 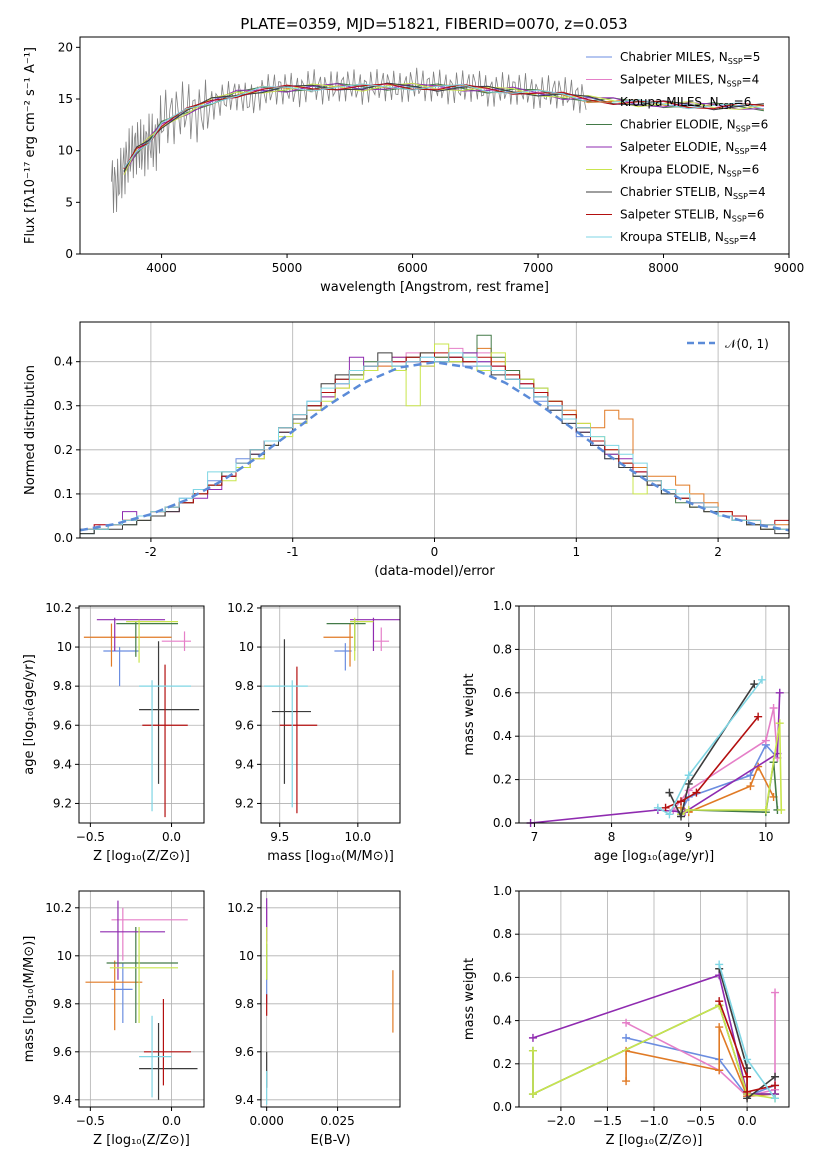 I want to click on legend-entry: Salpeter STELIB, NSSP=6, so click(x=692, y=216).